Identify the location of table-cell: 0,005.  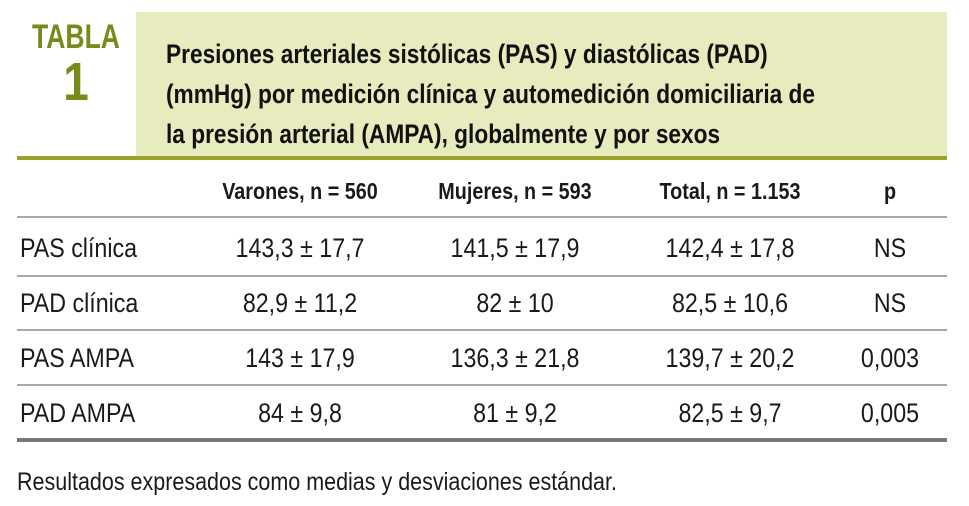
(890, 413).